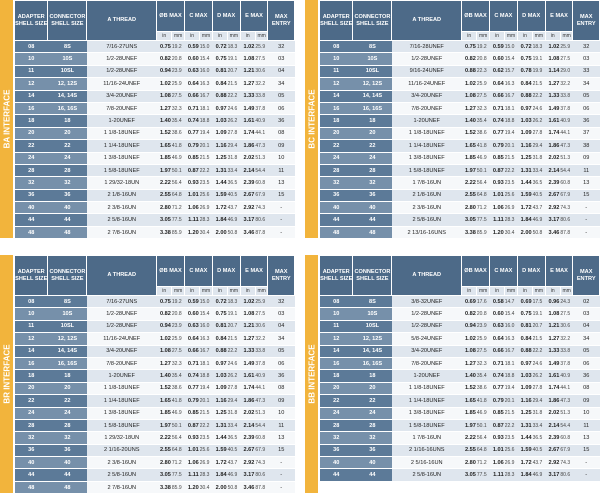 Image resolution: width=600 pixels, height=495 pixels. Describe the element at coordinates (525, 196) in the screenshot. I see `table-cell: 1.59` at that location.